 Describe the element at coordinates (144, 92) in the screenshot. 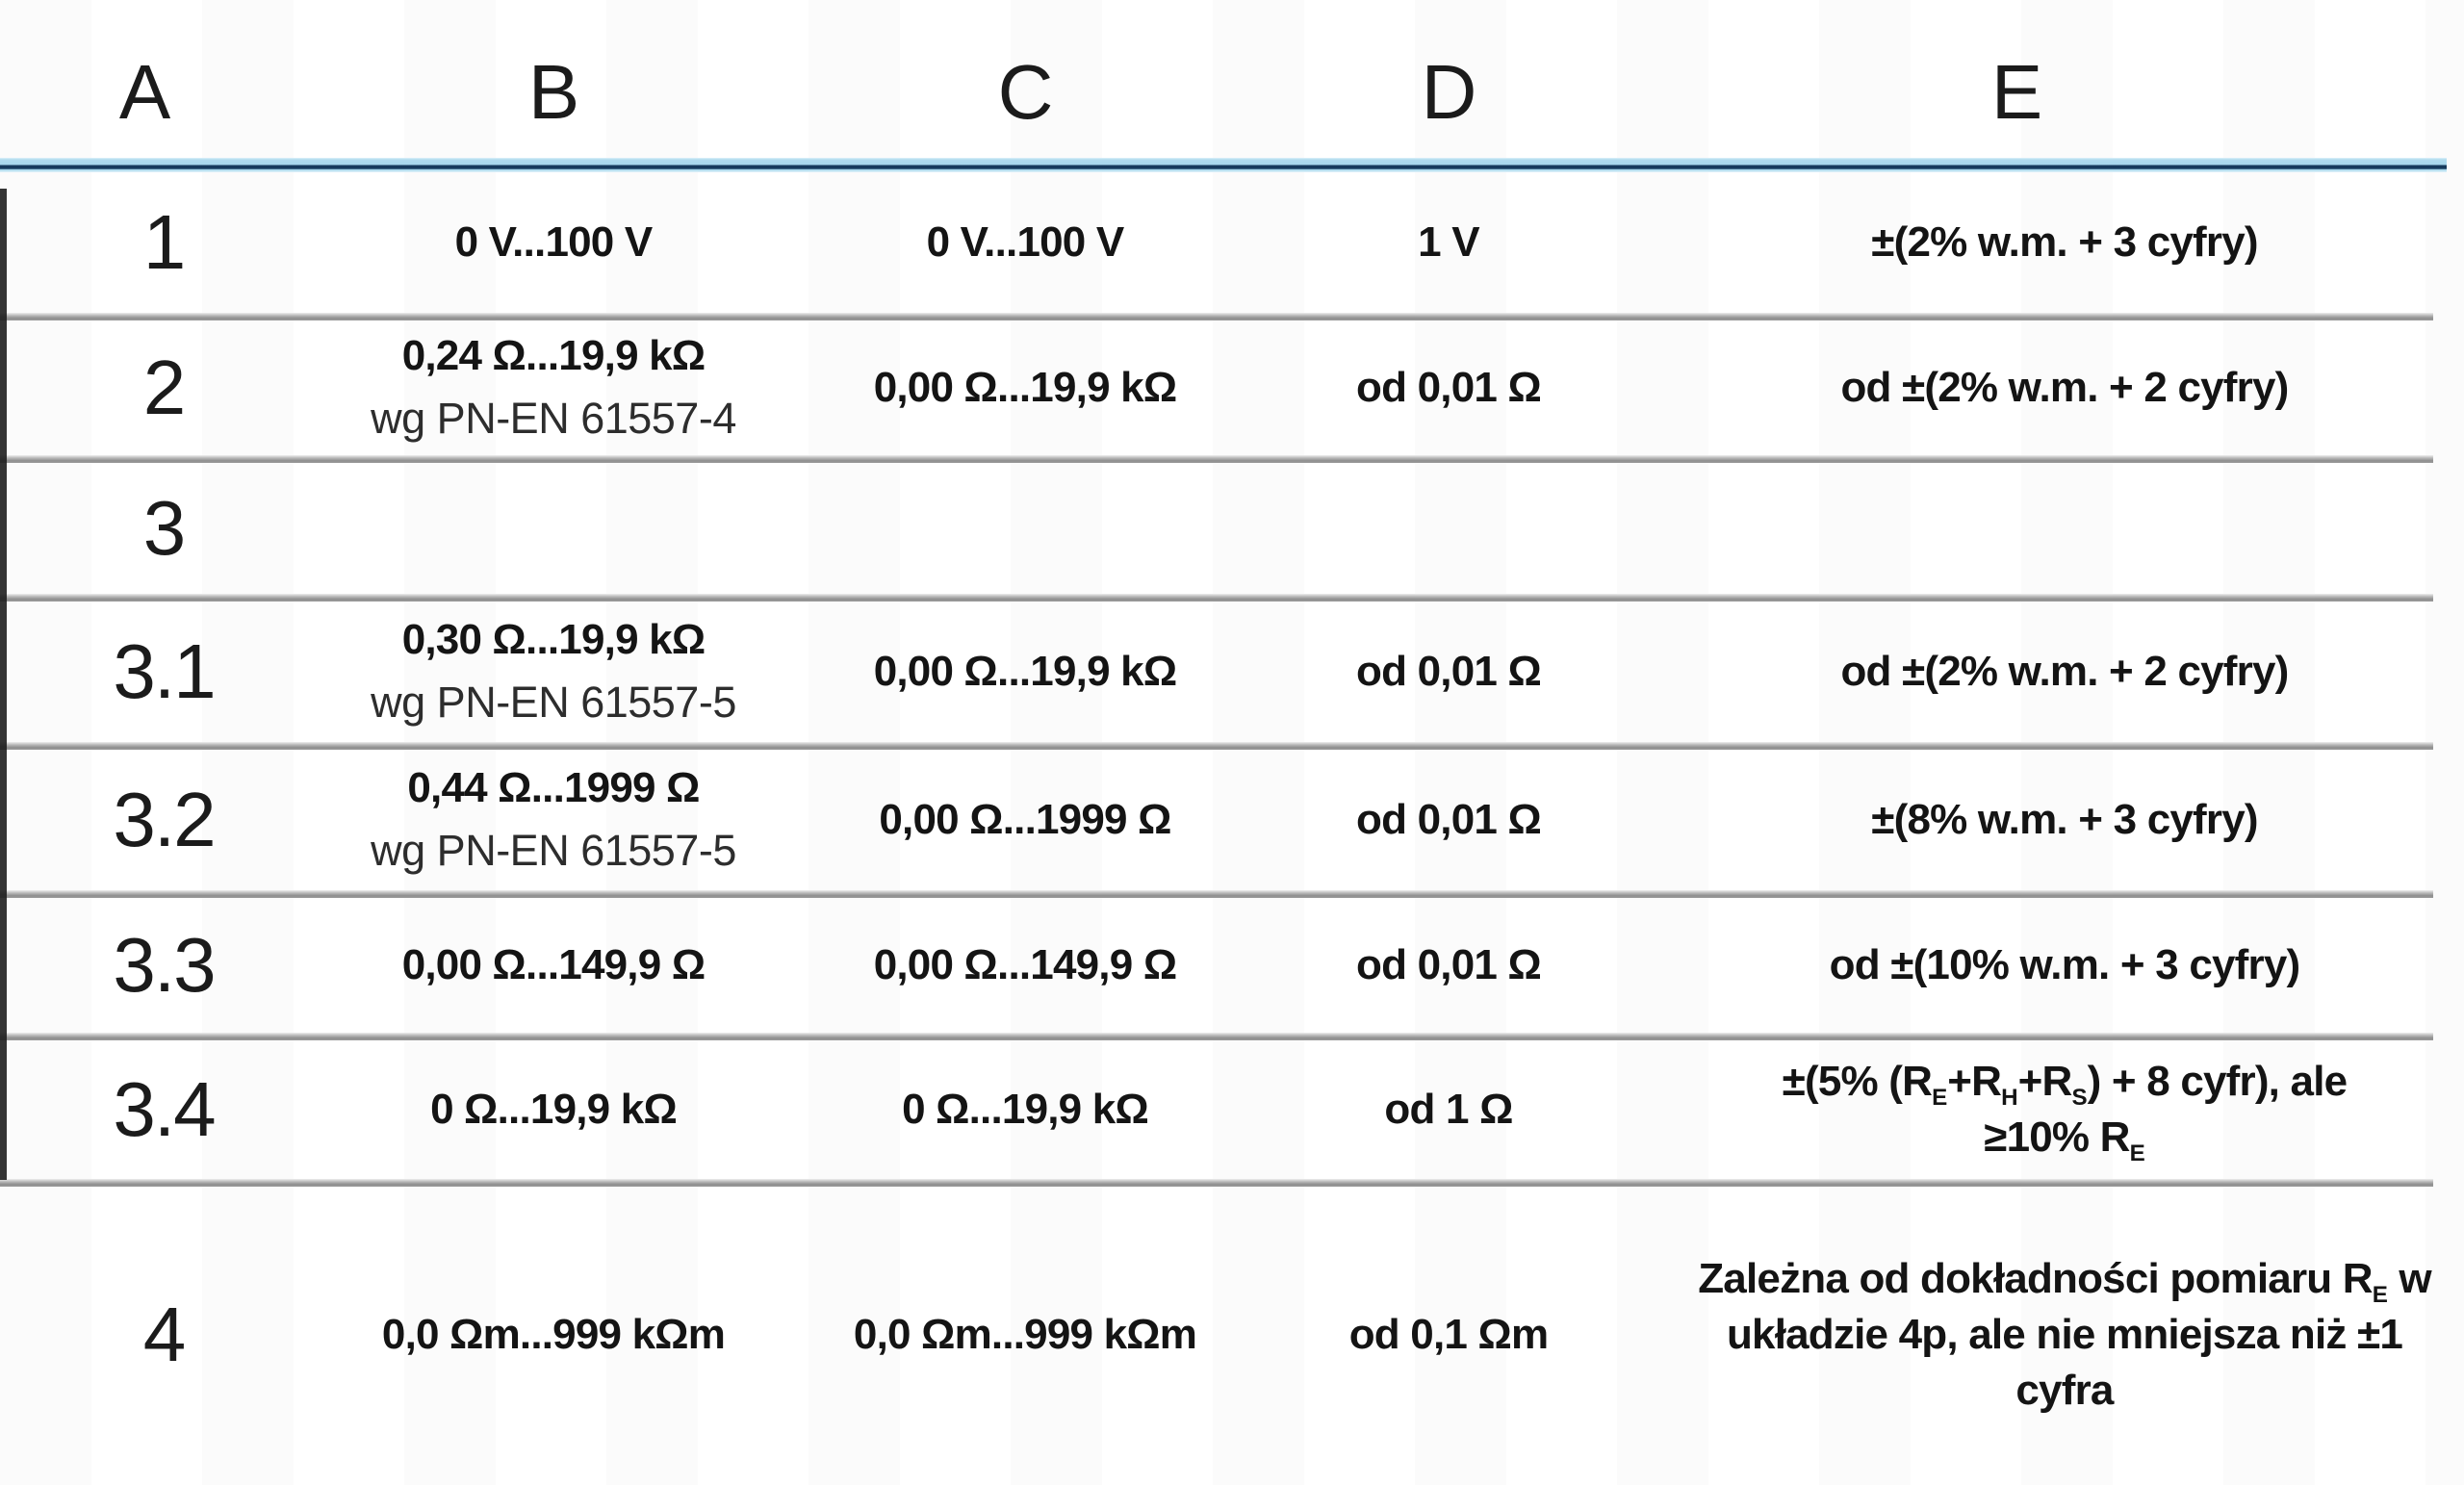

I see `header-cell-a: A` at that location.